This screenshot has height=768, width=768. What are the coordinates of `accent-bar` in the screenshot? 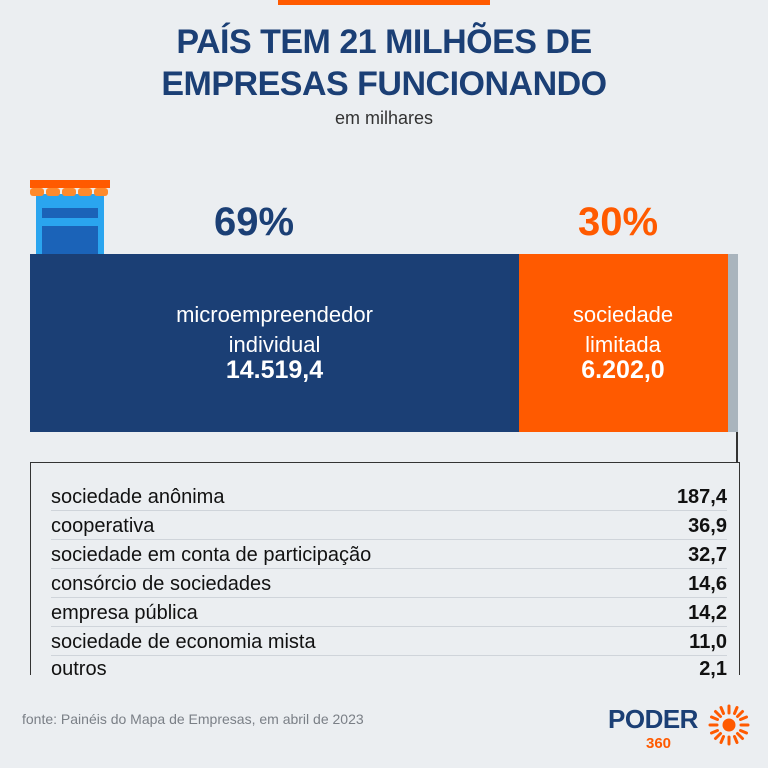 It's located at (384, 2).